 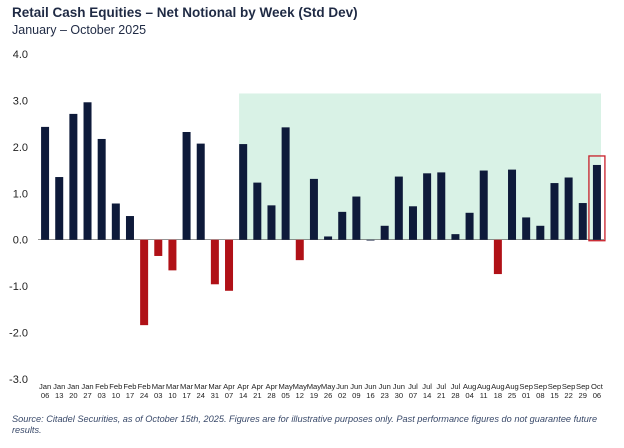 What do you see at coordinates (20, 148) in the screenshot?
I see `y-tick-label: 2.0` at bounding box center [20, 148].